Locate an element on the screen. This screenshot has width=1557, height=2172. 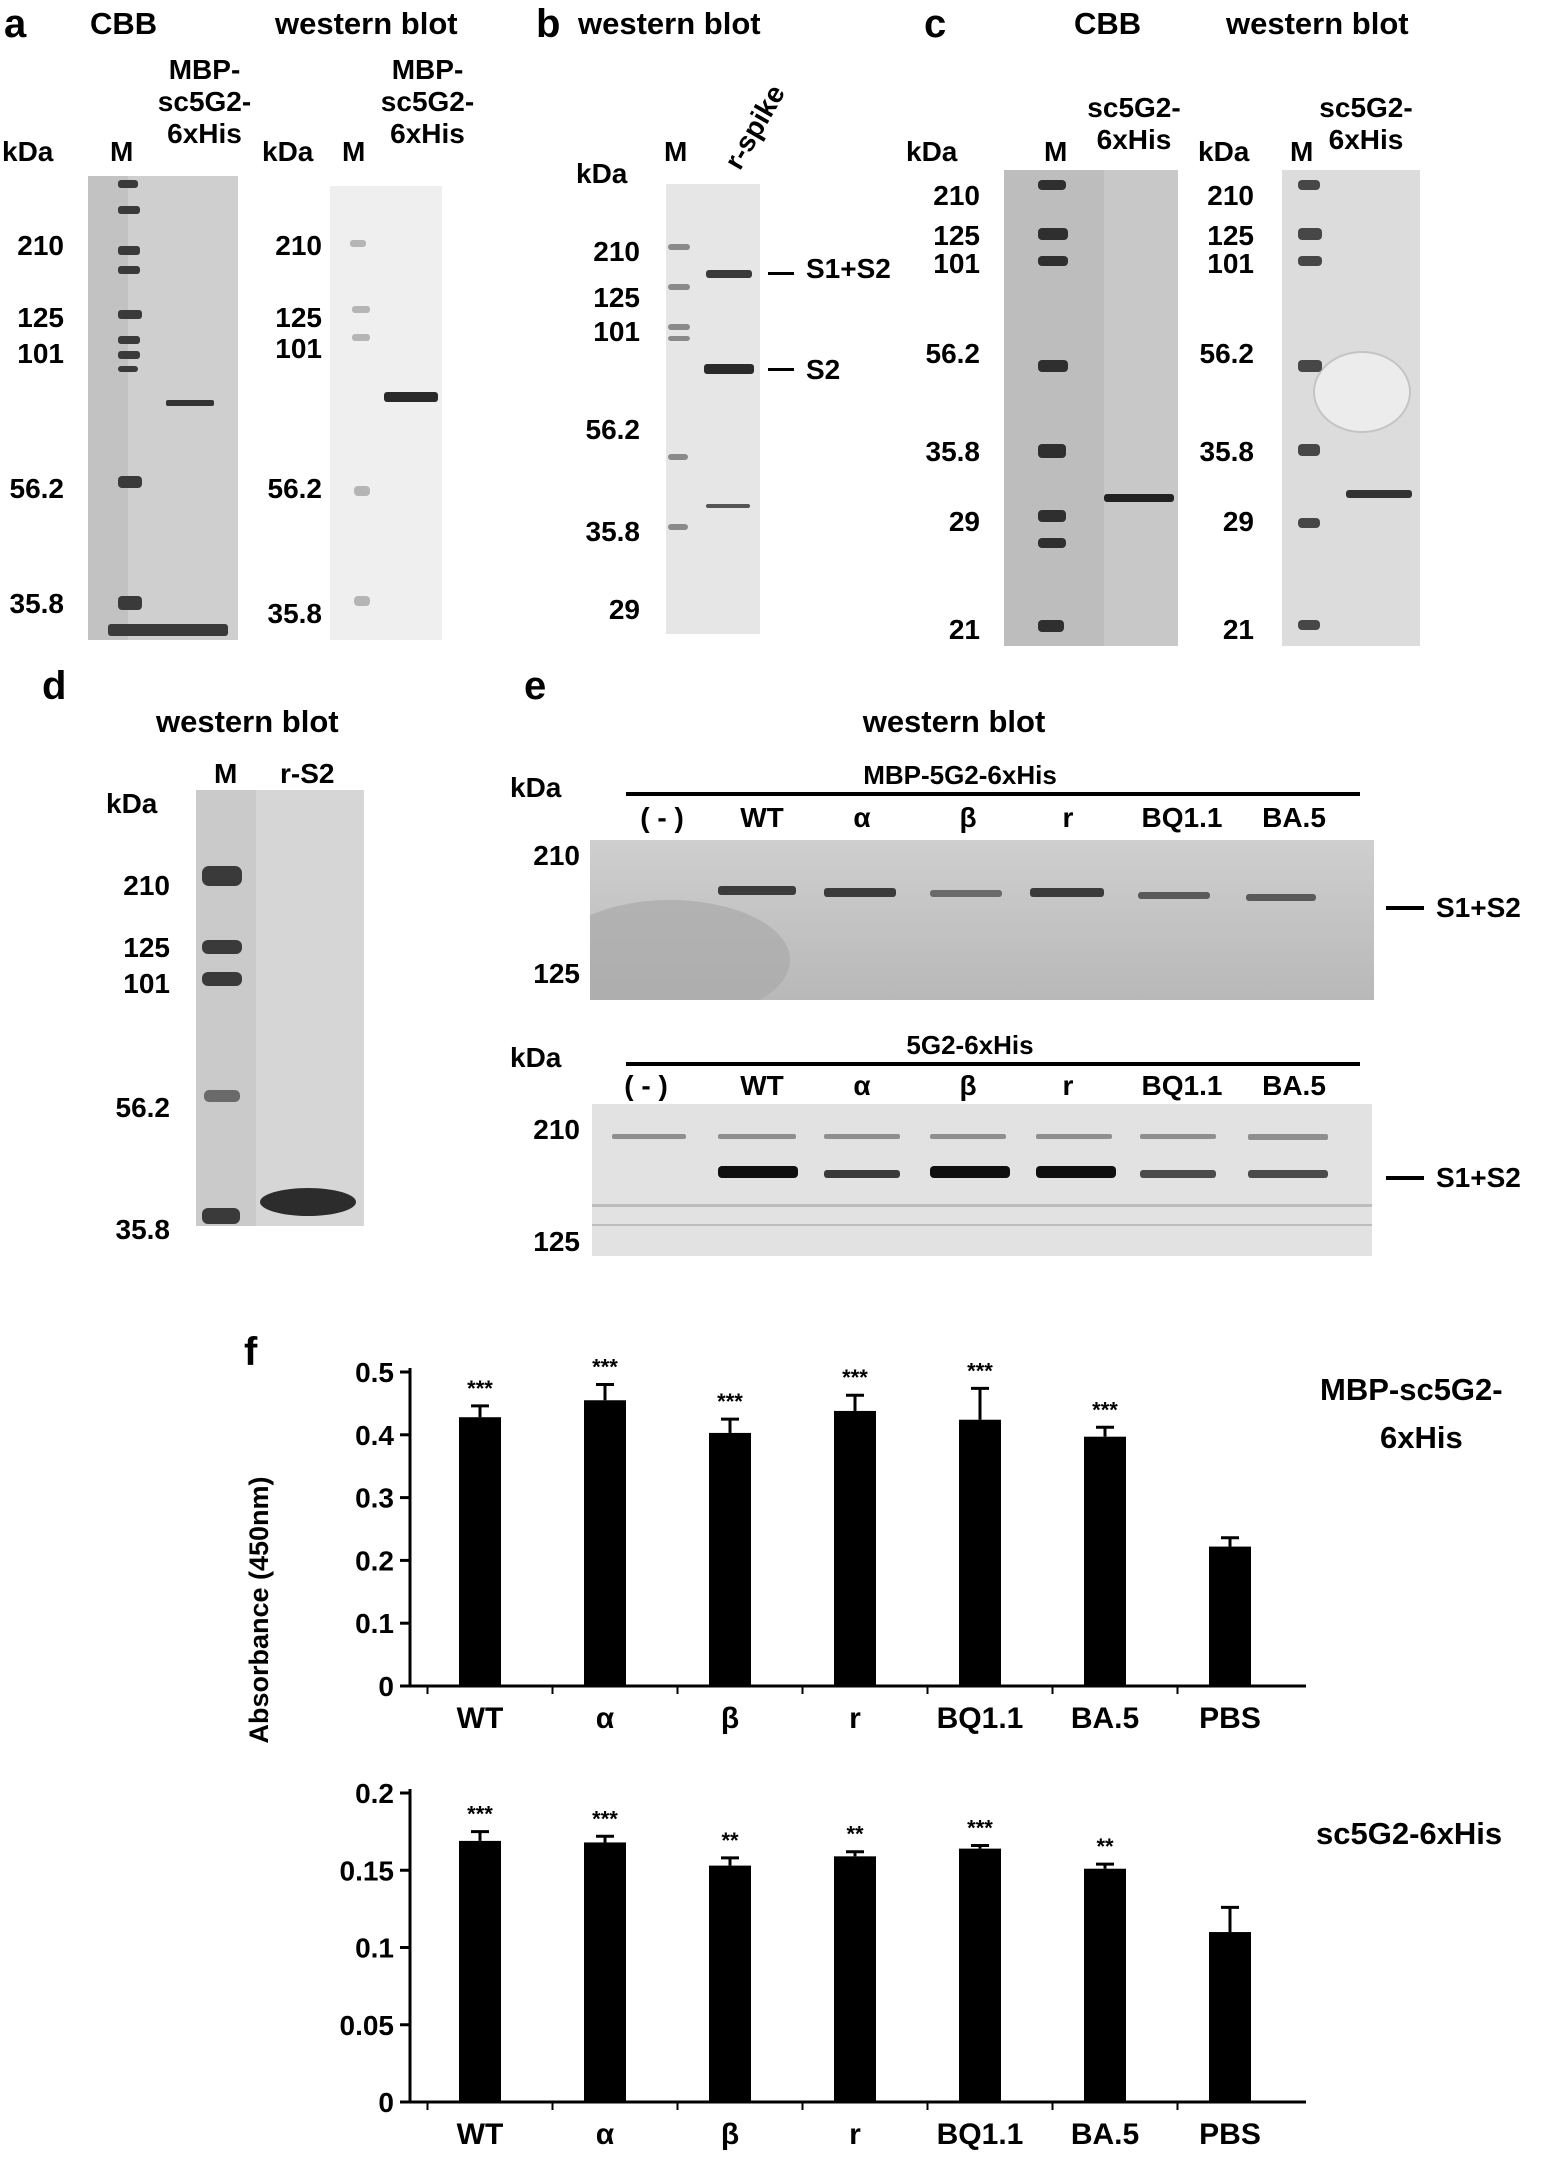
panel-b-marker-lane-label: M is located at coordinates (676, 151).